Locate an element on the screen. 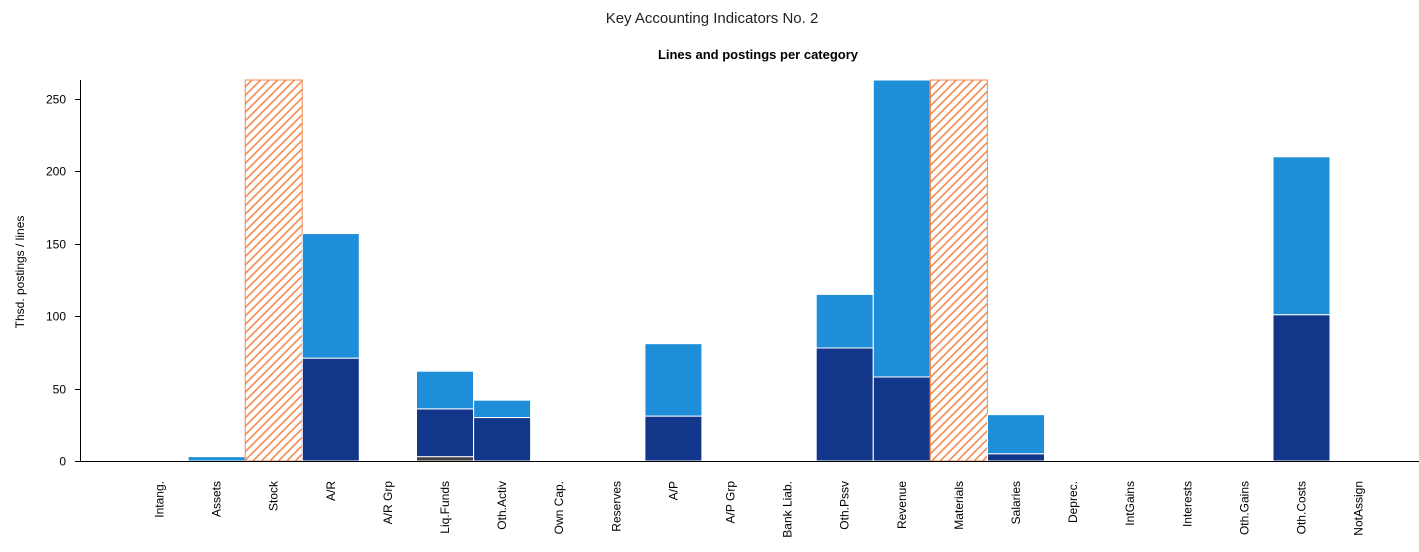 The height and width of the screenshot is (552, 1419). x-category-label: Assets is located at coordinates (217, 499).